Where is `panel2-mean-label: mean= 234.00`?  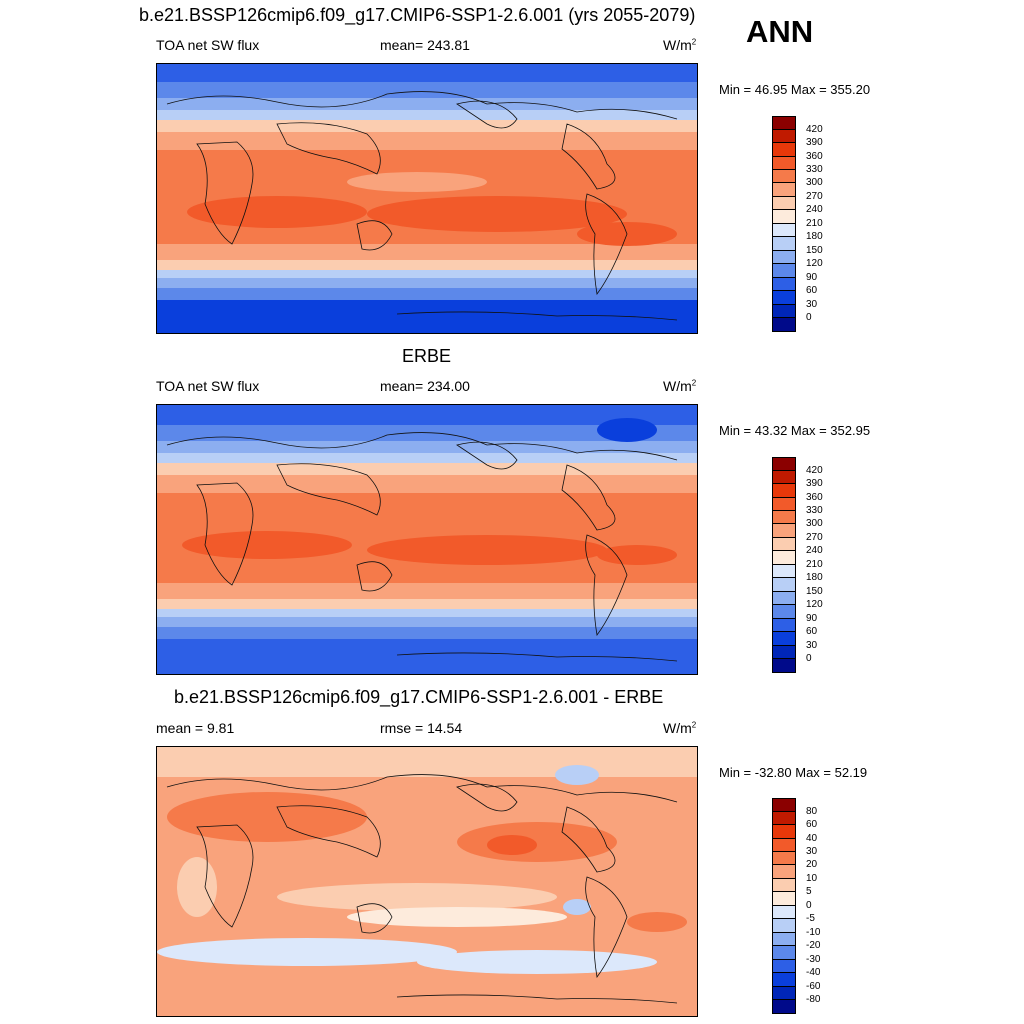
panel2-mean-label: mean= 234.00 is located at coordinates (425, 386).